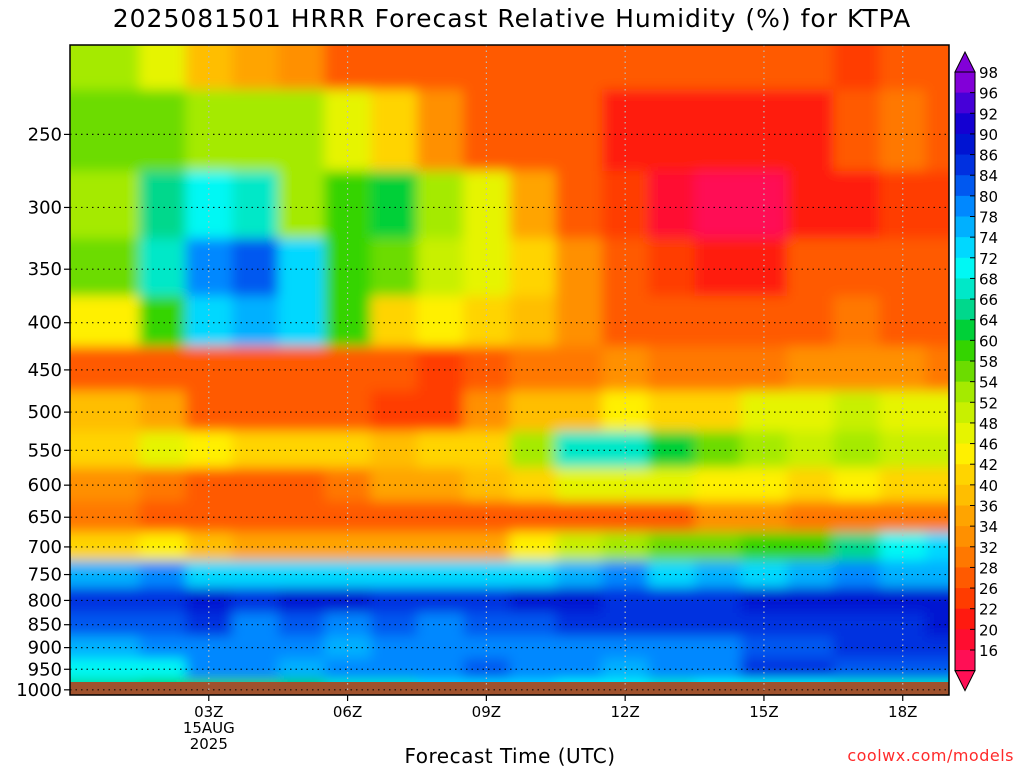  I want to click on x-tick-label: 12Z, so click(624, 712).